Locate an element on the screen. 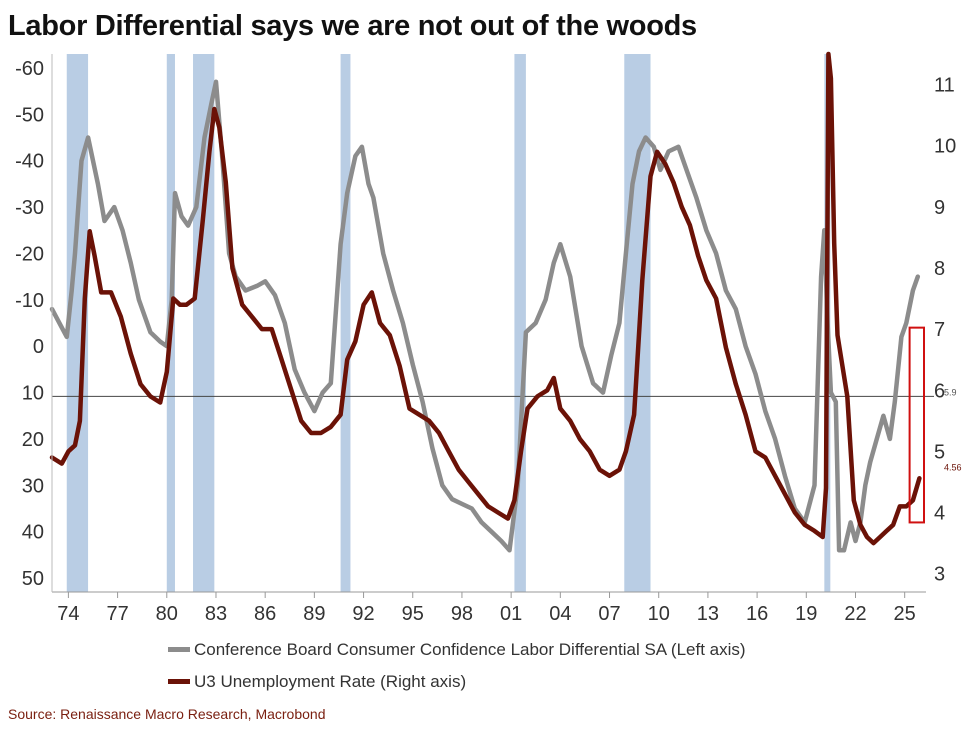  left-tick-label: 40 is located at coordinates (33, 533).